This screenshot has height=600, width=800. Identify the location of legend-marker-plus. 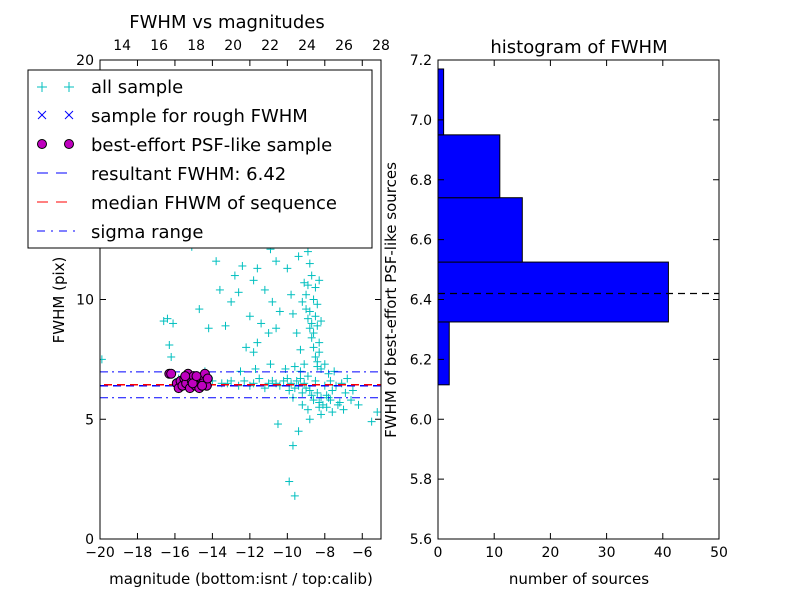
(55, 87).